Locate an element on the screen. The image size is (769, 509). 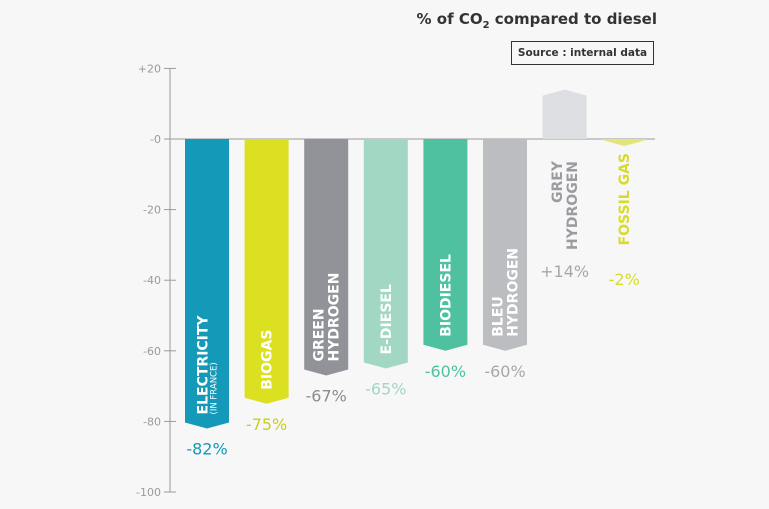
category-label-line: BIODIESEL is located at coordinates (446, 295).